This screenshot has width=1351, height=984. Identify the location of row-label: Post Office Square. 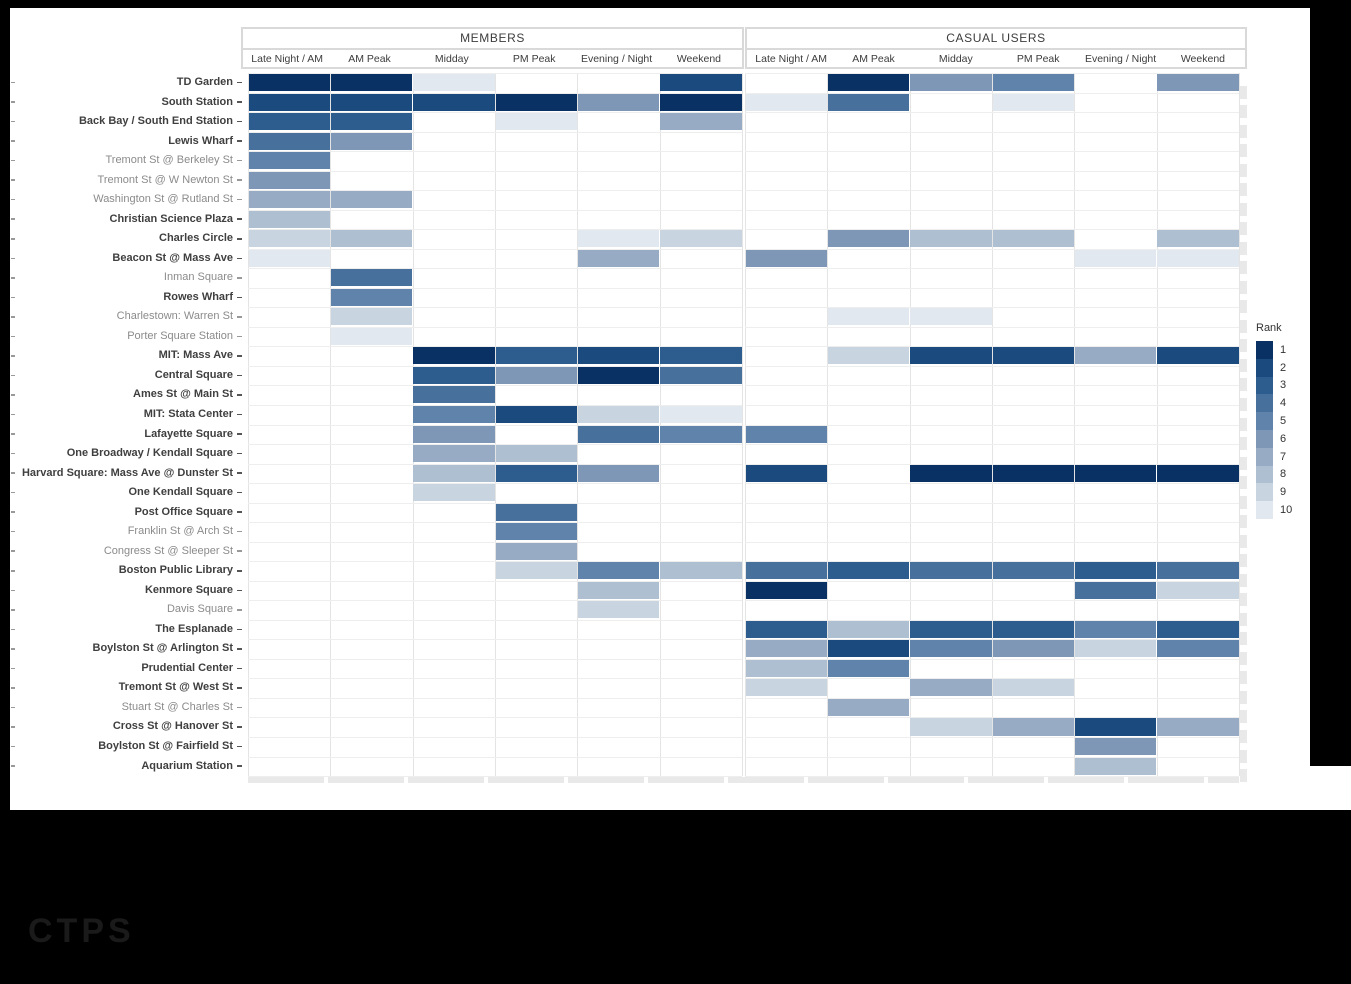
(183, 511).